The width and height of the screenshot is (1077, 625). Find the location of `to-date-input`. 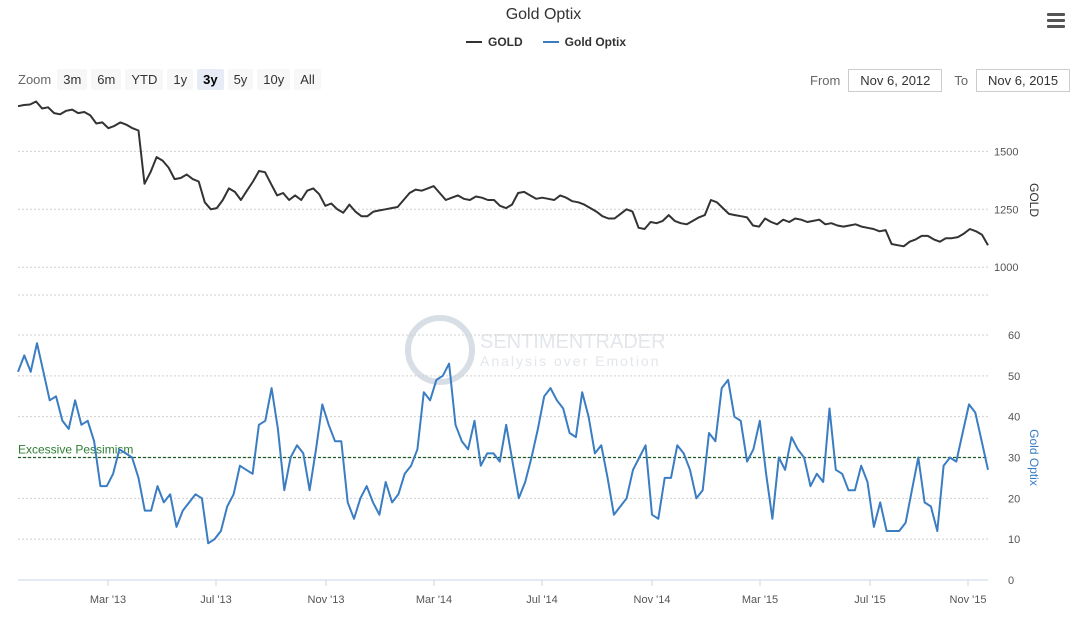

to-date-input is located at coordinates (1023, 80).